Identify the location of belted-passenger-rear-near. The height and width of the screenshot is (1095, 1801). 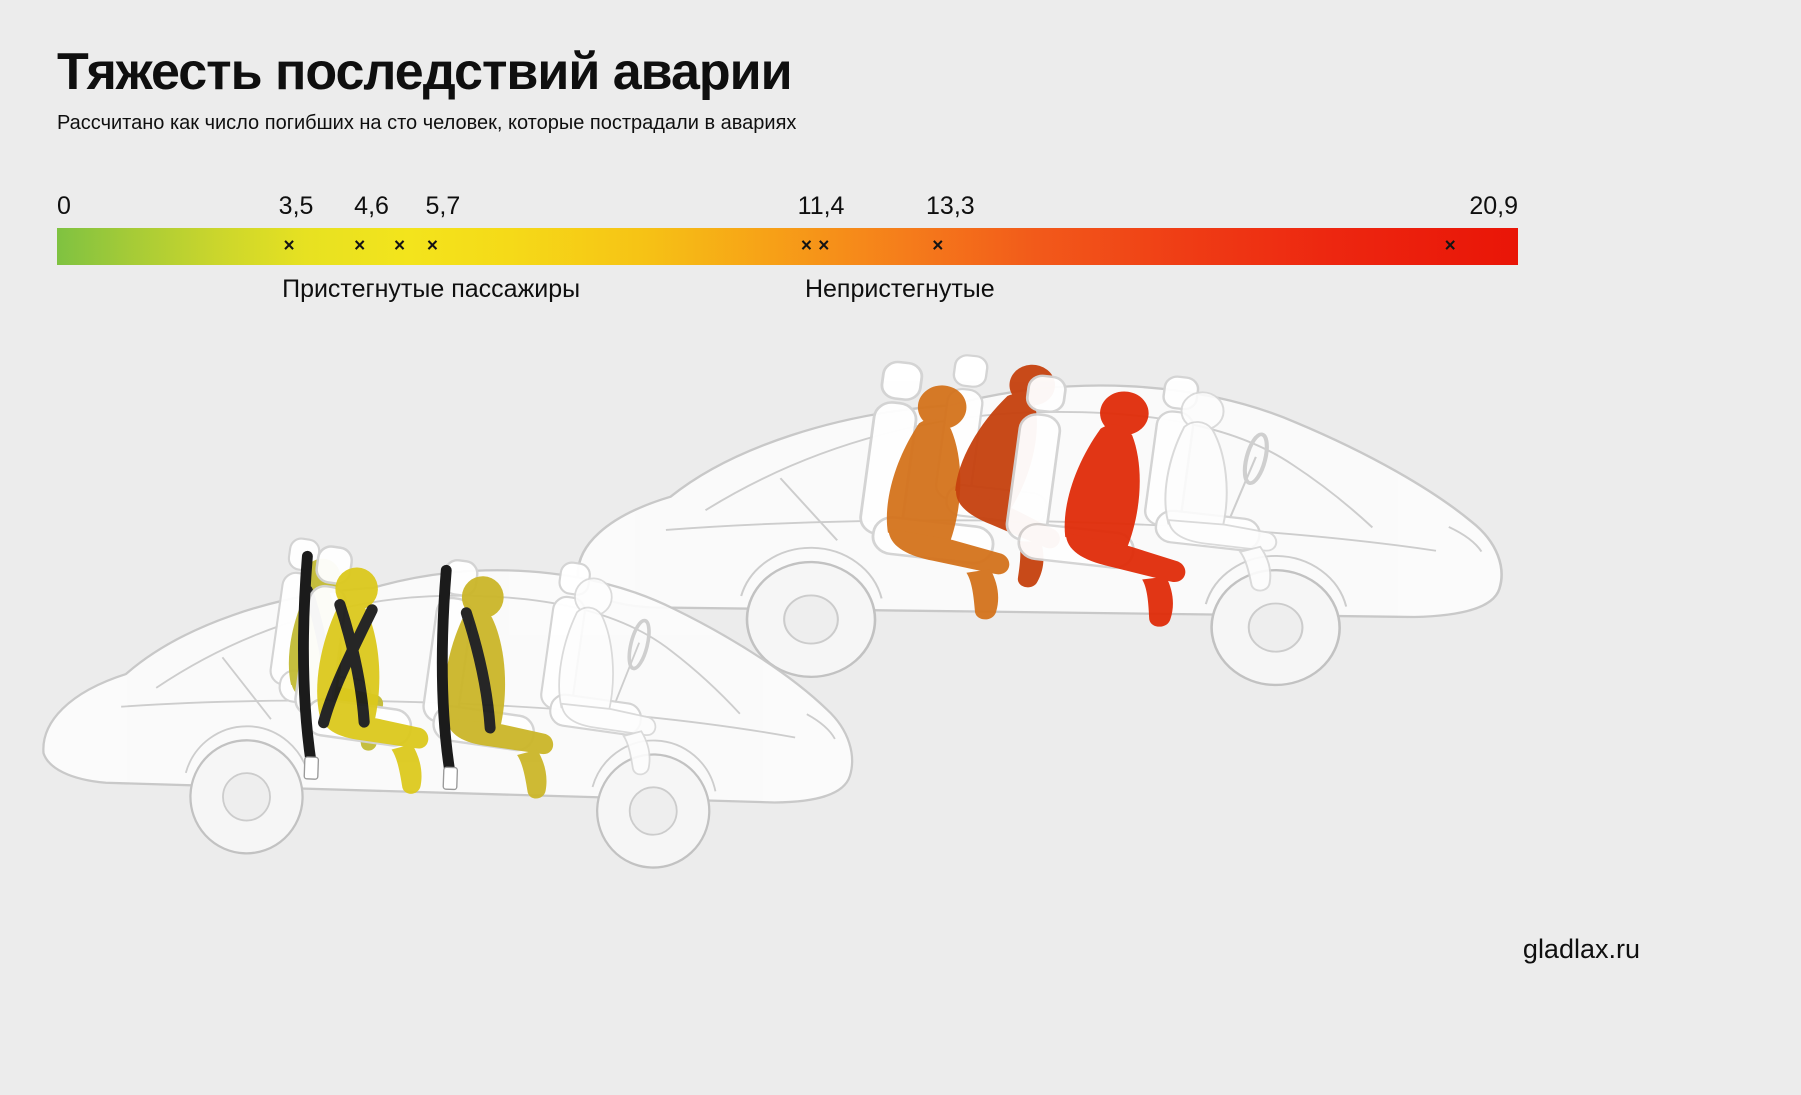
(374, 680).